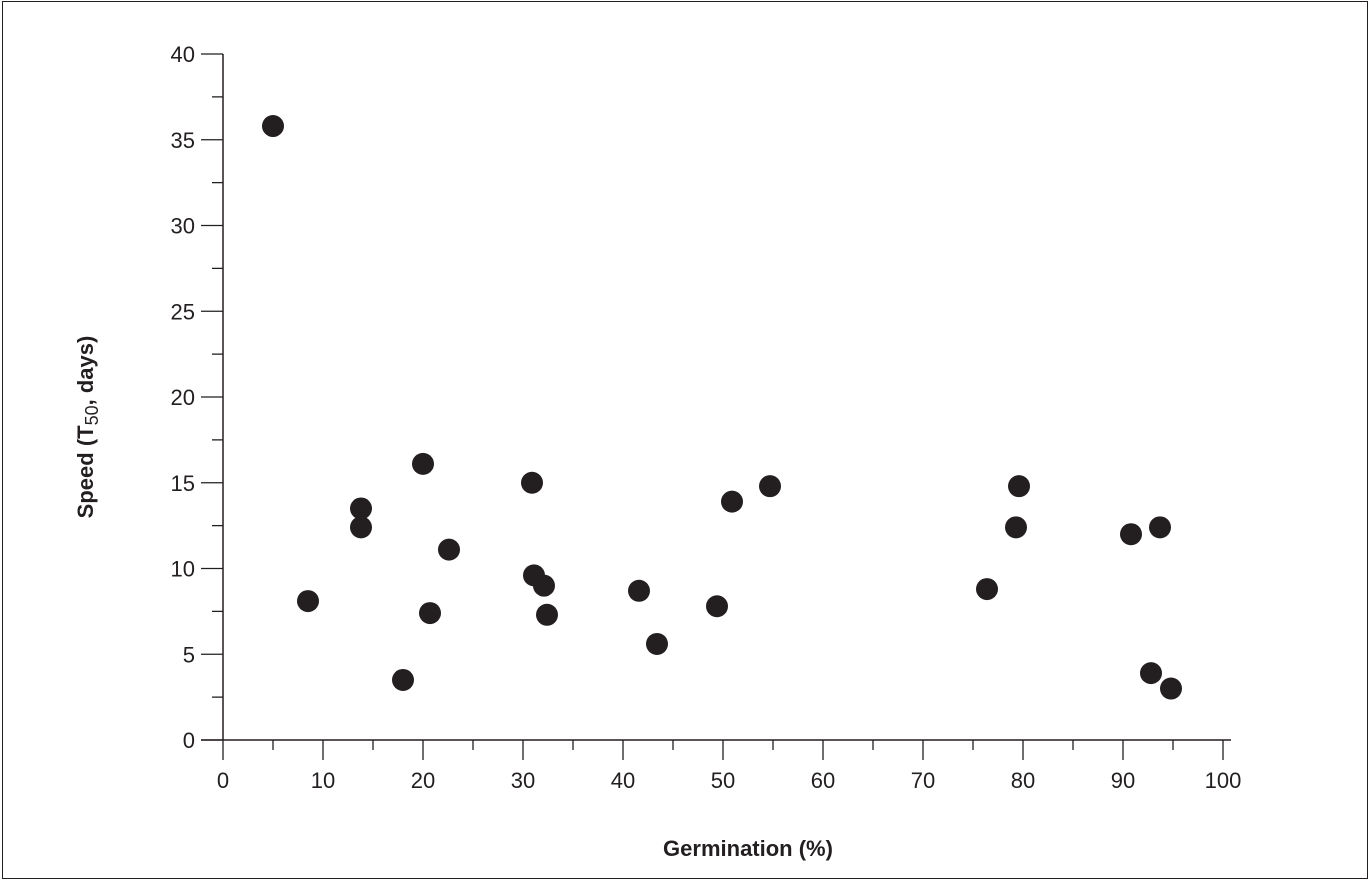  I want to click on x-axis-ticks: 0 10 20 30 40 50 60 70 80 90 100, so click(729, 766).